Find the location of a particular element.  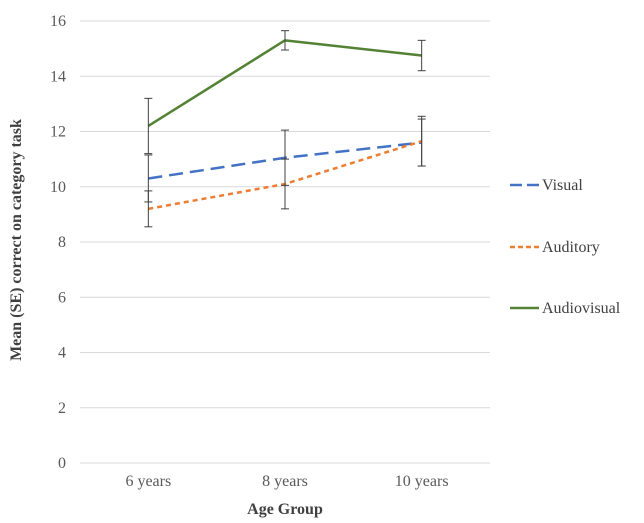

series-line-audiovisual is located at coordinates (284, 83).